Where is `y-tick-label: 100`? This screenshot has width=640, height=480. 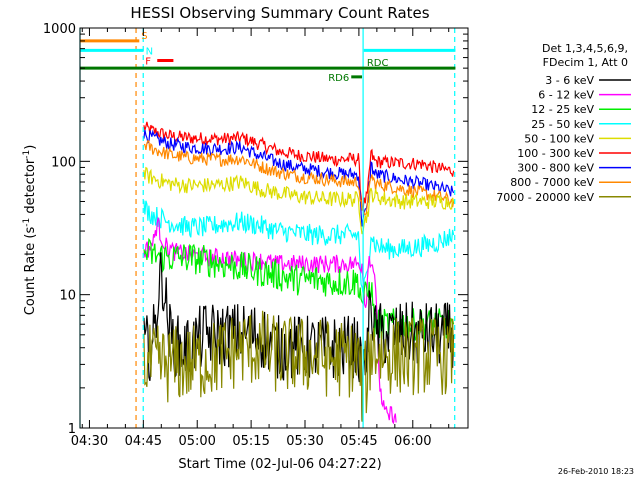
y-tick-label: 100 is located at coordinates (63, 162).